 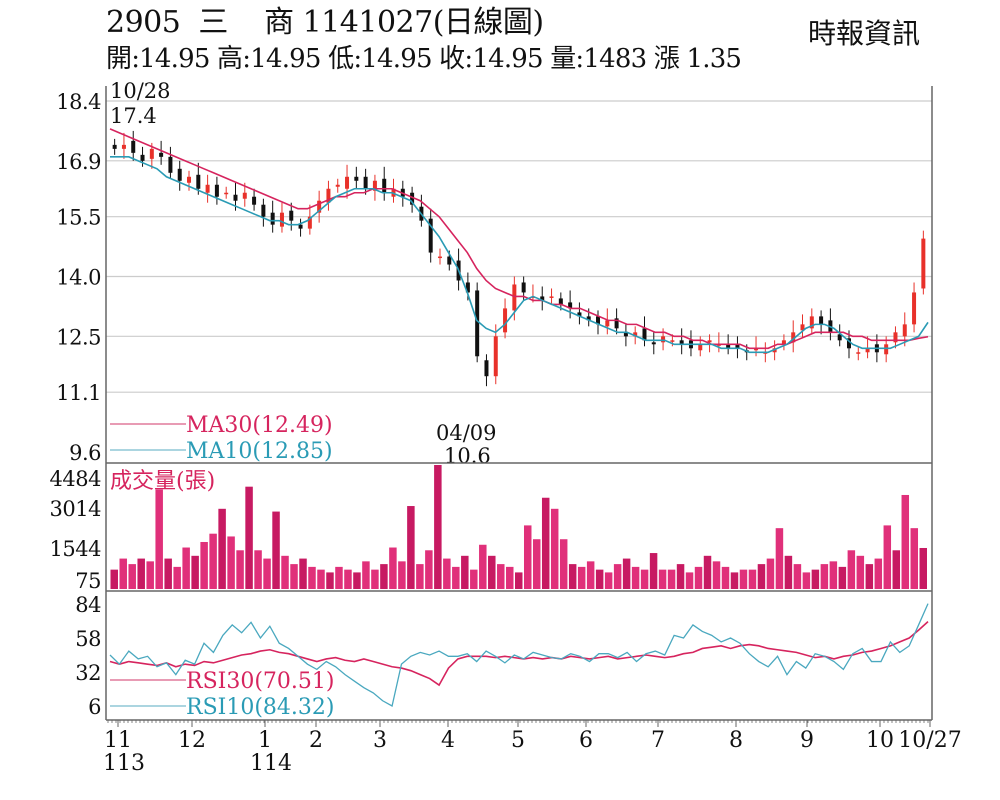 What do you see at coordinates (260, 707) in the screenshot?
I see `rsi10-legend: RSI10(84.32)` at bounding box center [260, 707].